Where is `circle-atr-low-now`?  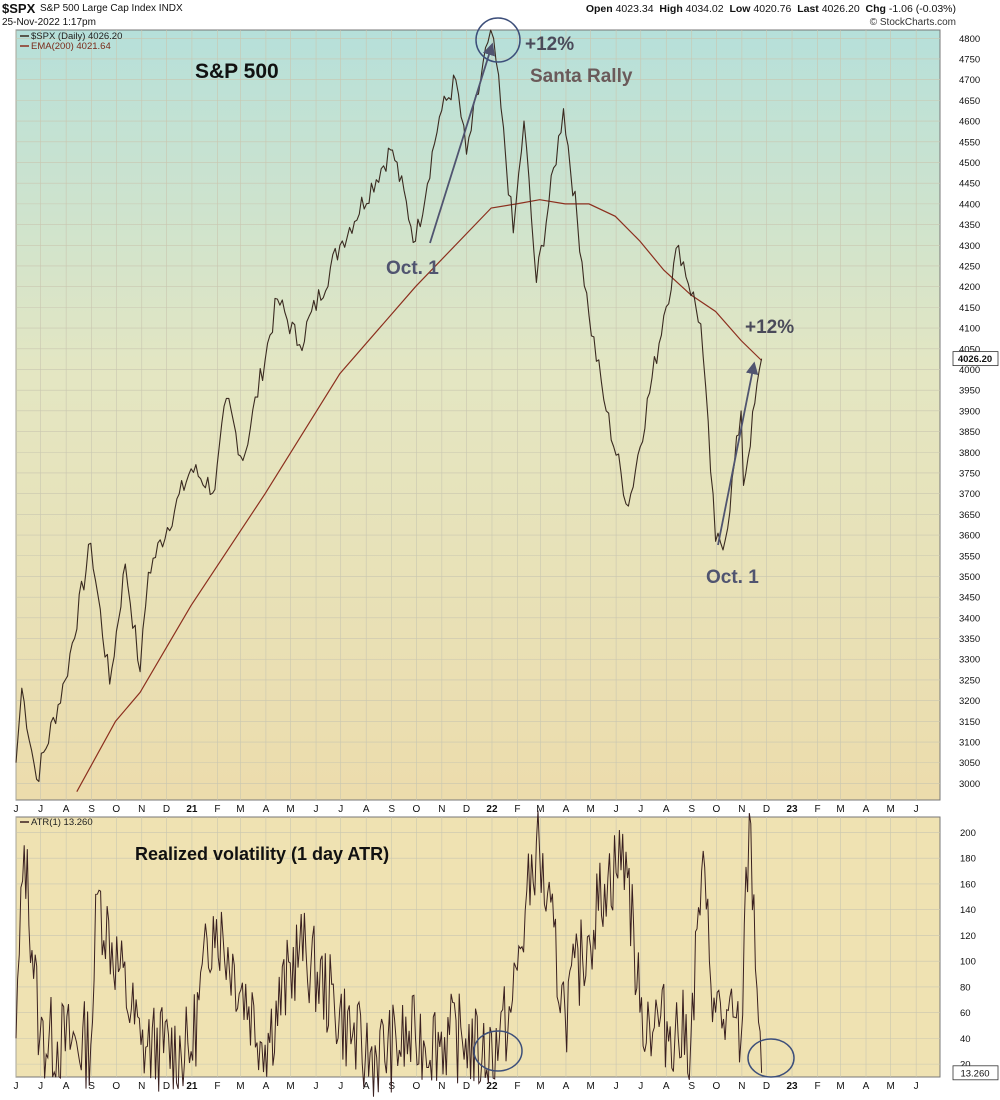
circle-atr-low-now is located at coordinates (771, 1058).